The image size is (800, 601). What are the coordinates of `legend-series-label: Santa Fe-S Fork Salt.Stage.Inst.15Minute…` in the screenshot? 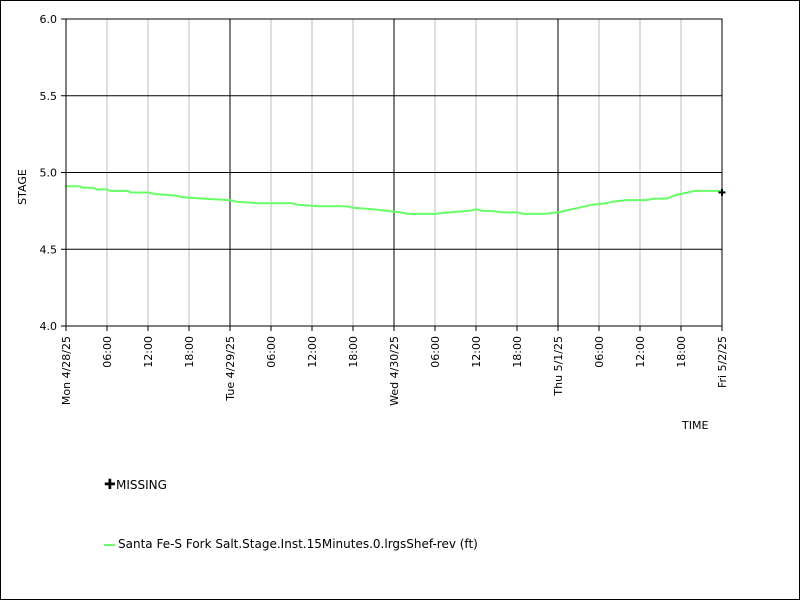 It's located at (298, 544).